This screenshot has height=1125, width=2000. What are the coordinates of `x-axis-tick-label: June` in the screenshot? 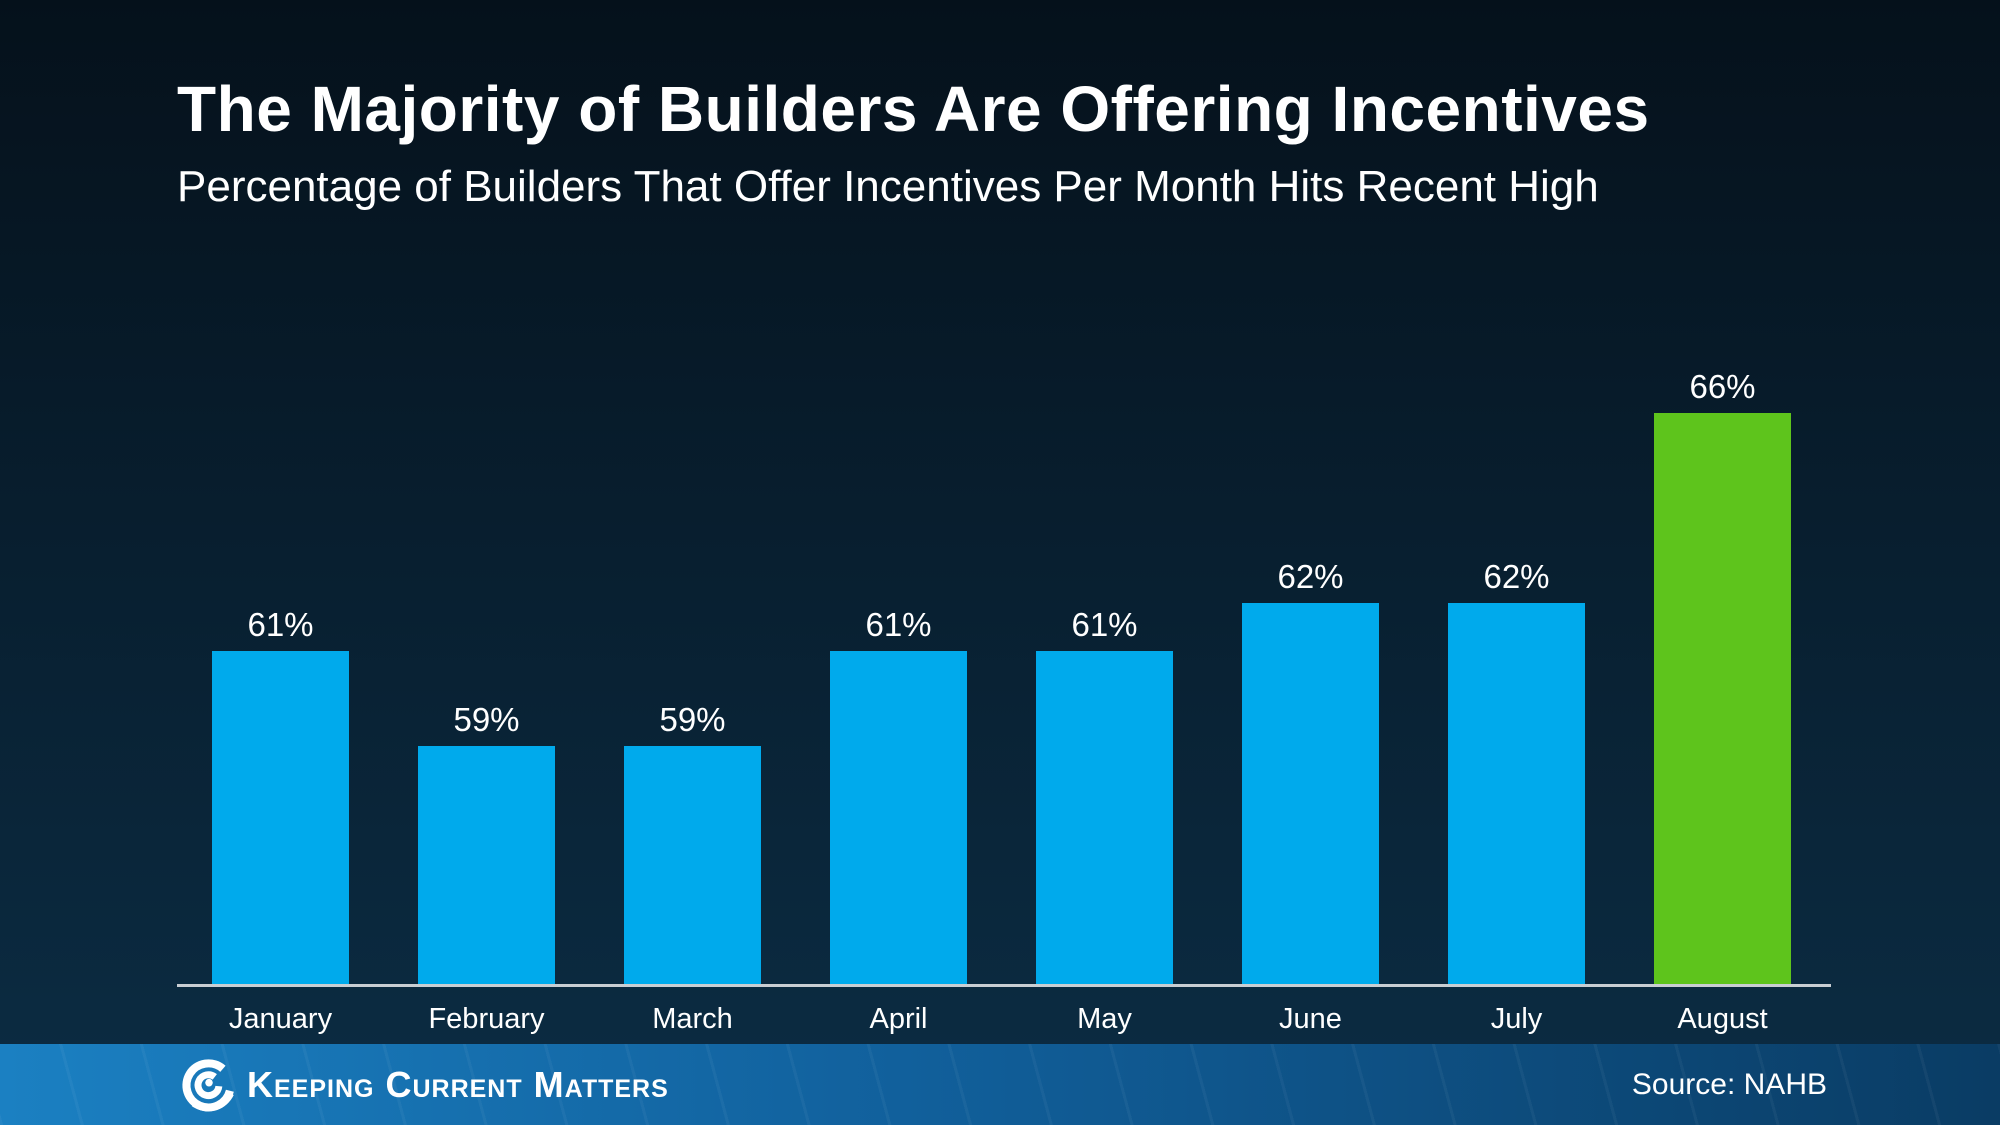 It's located at (1310, 1019).